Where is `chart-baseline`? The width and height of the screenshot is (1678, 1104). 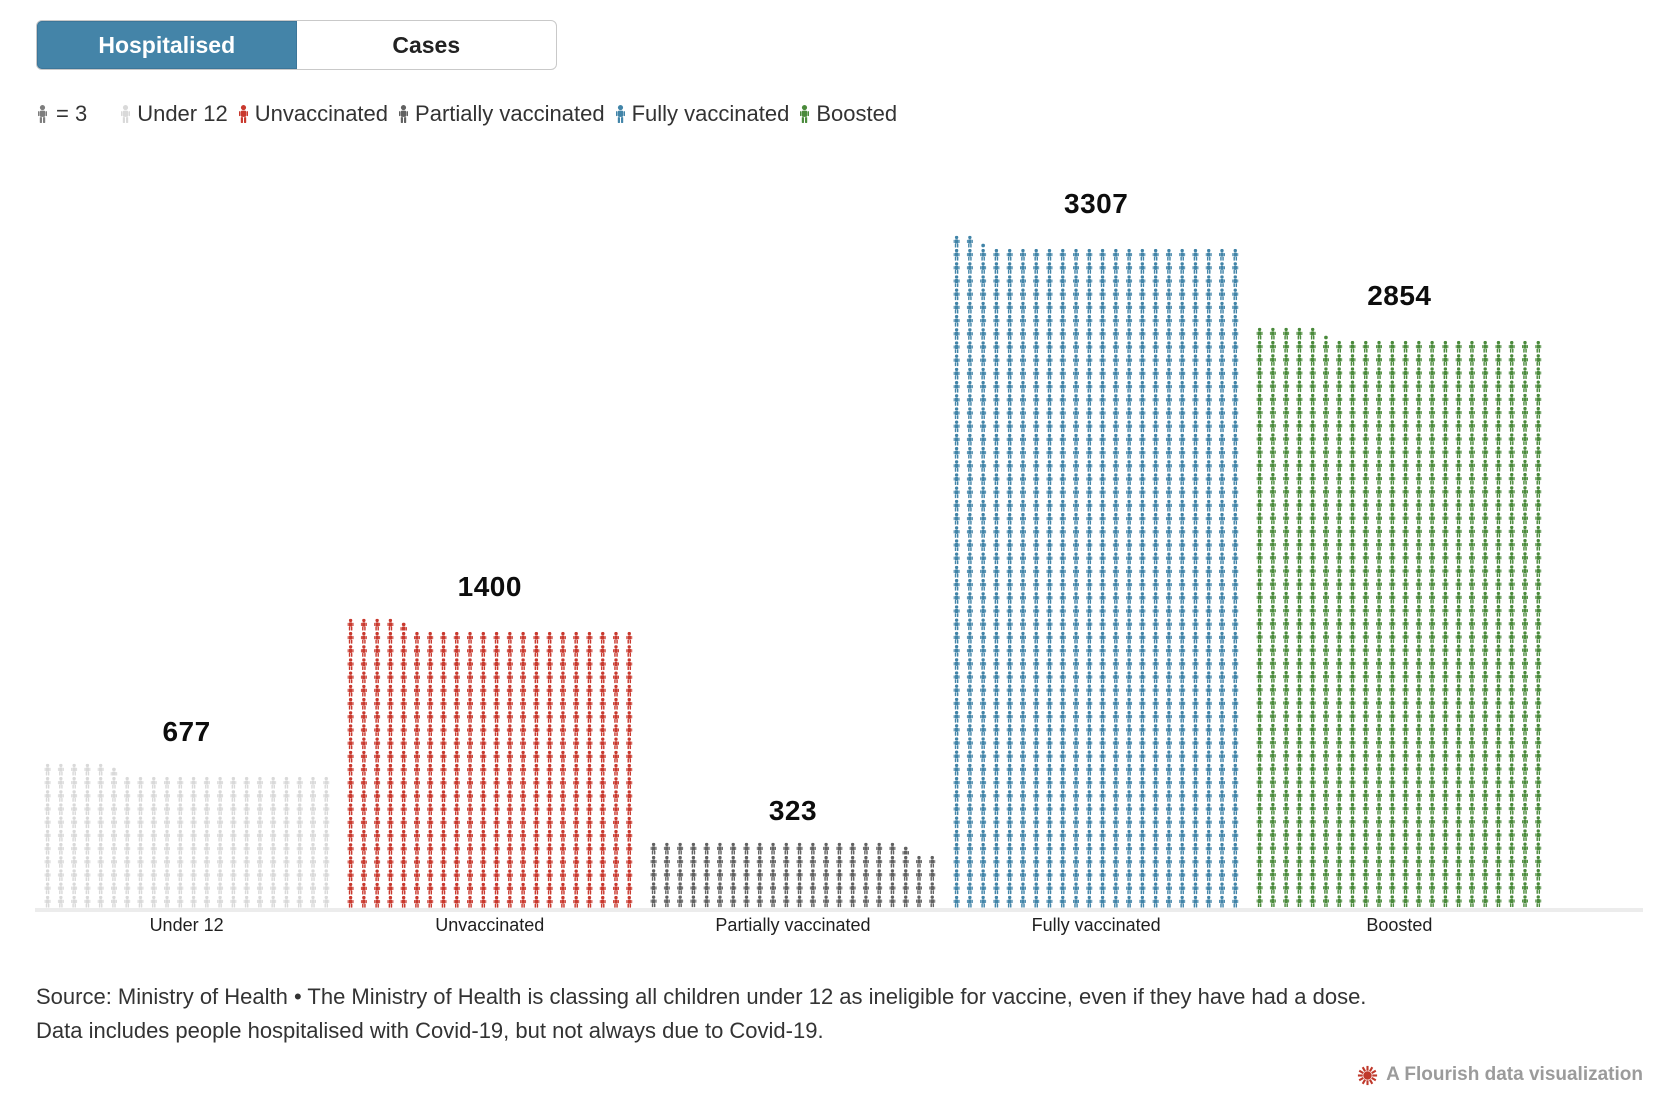
chart-baseline is located at coordinates (839, 910).